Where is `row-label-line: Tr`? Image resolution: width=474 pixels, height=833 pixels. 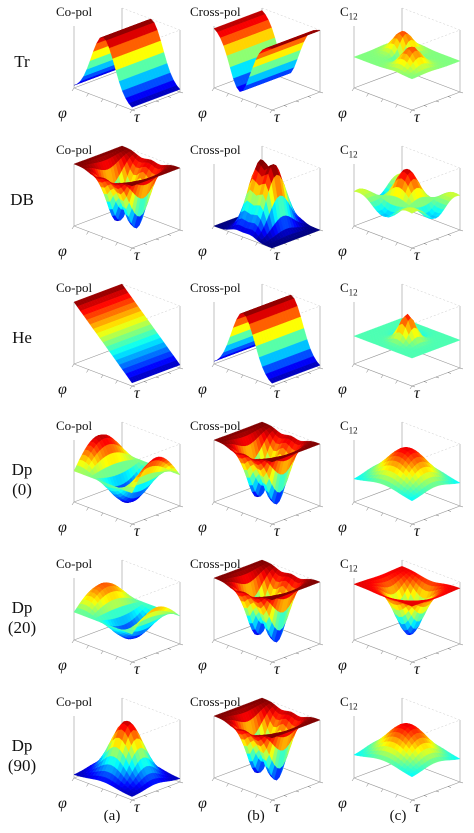
row-label-line: Tr is located at coordinates (22, 61).